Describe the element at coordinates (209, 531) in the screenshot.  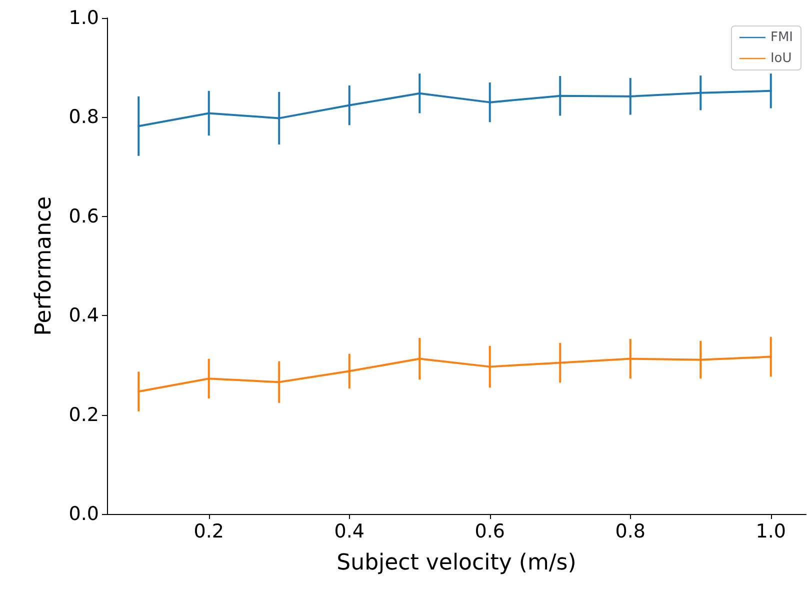
I see `x-tick-label: 0.2` at that location.